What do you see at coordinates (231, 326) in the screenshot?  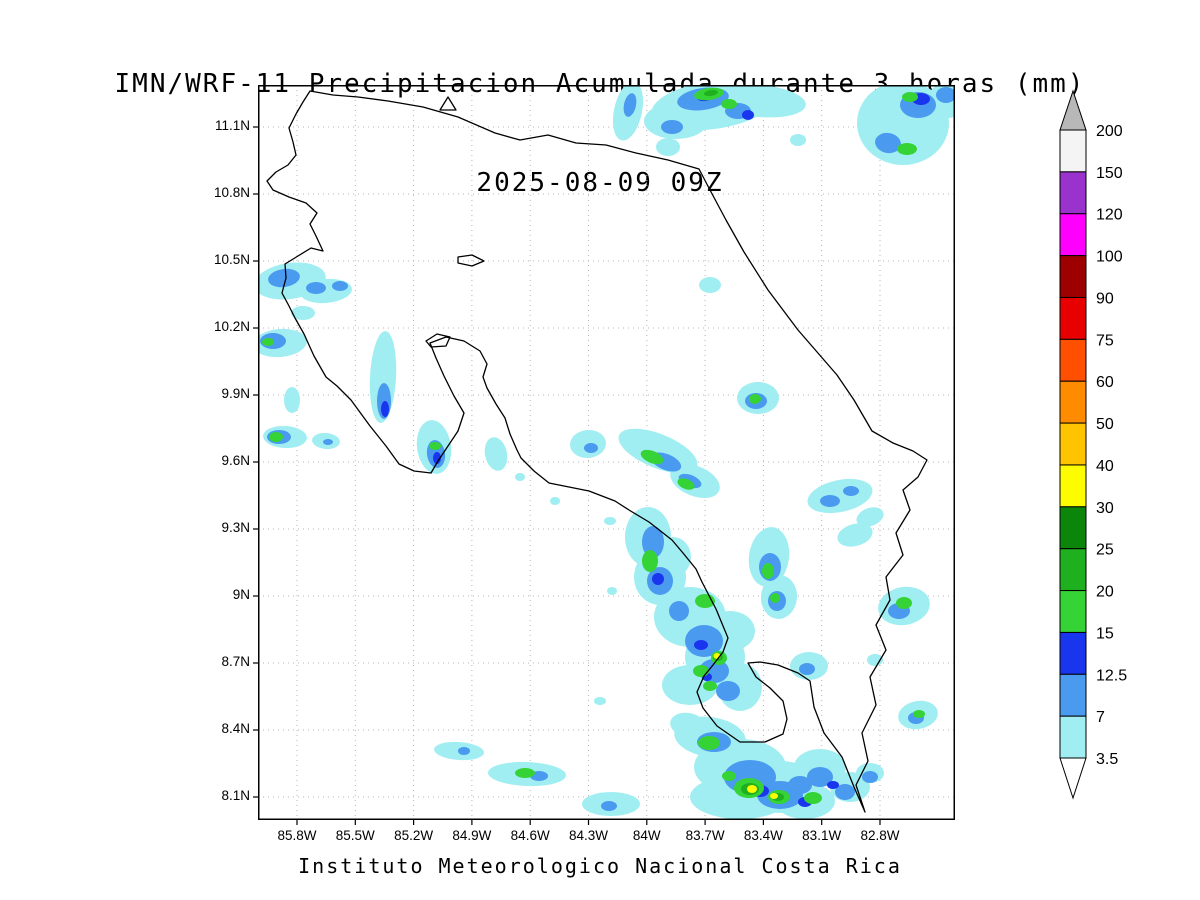 I see `lat-tick-label: 10.2N` at bounding box center [231, 326].